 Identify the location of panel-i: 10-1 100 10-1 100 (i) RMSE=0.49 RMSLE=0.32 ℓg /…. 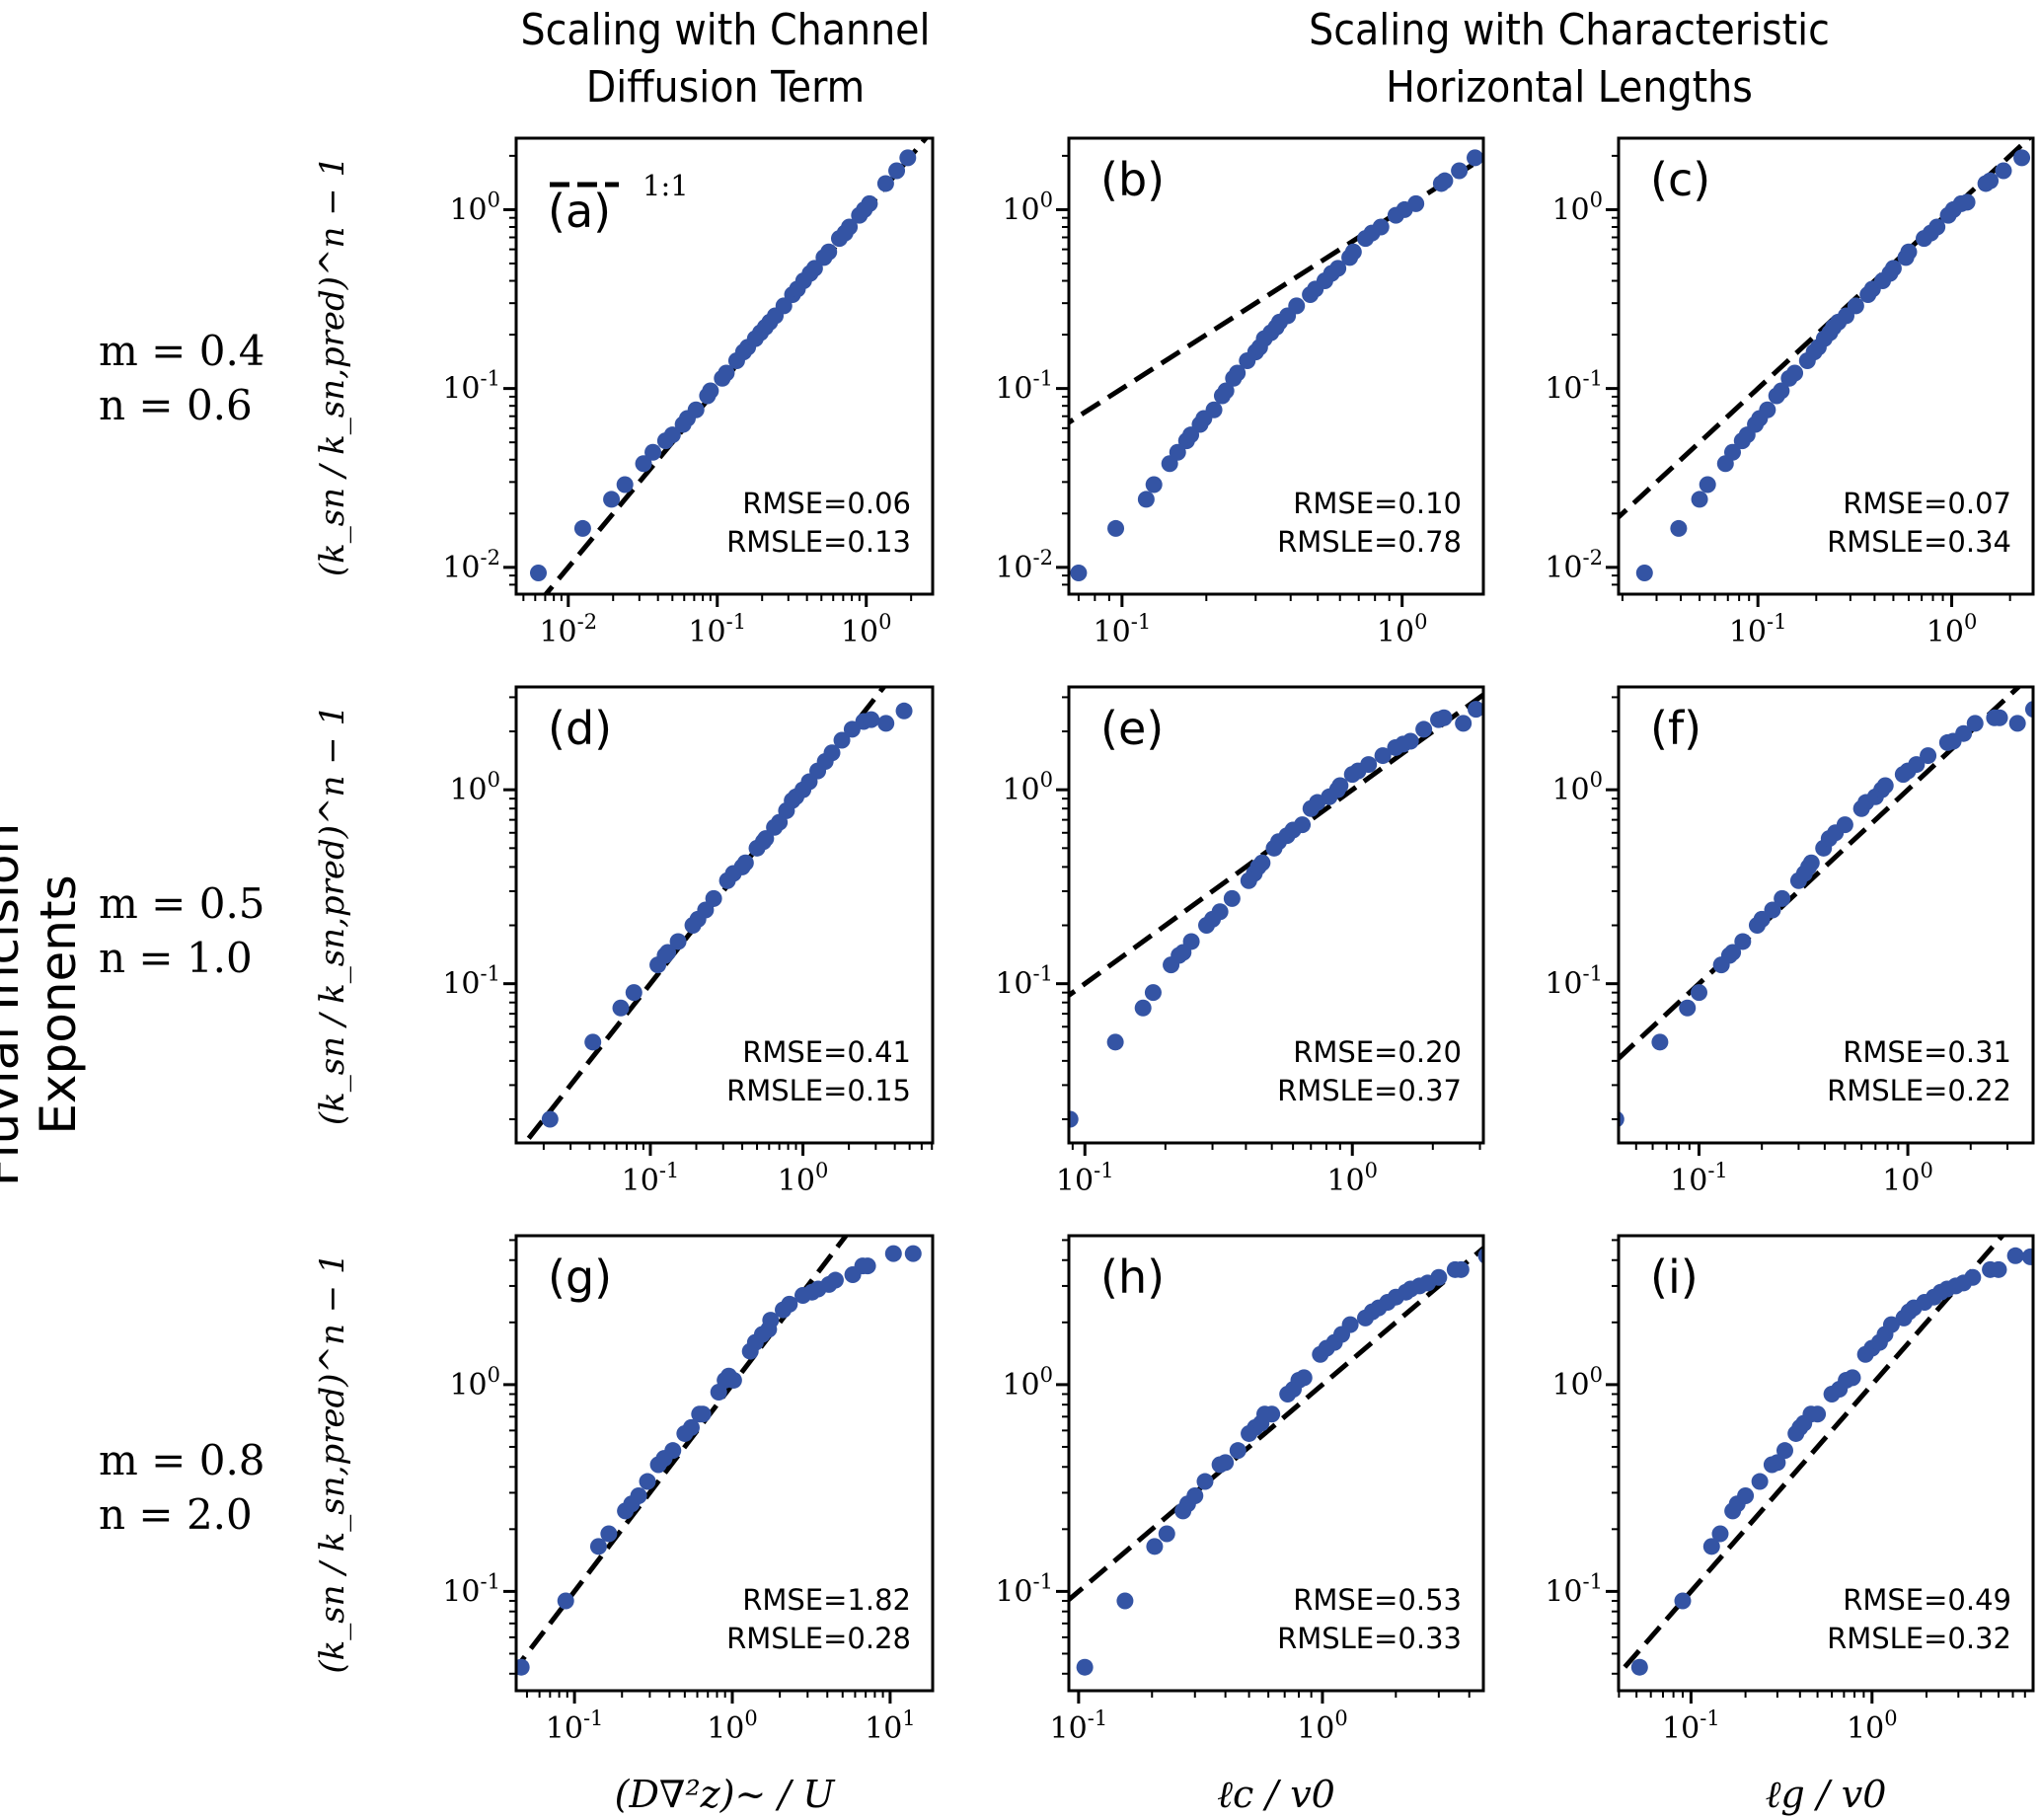
(1790, 1525).